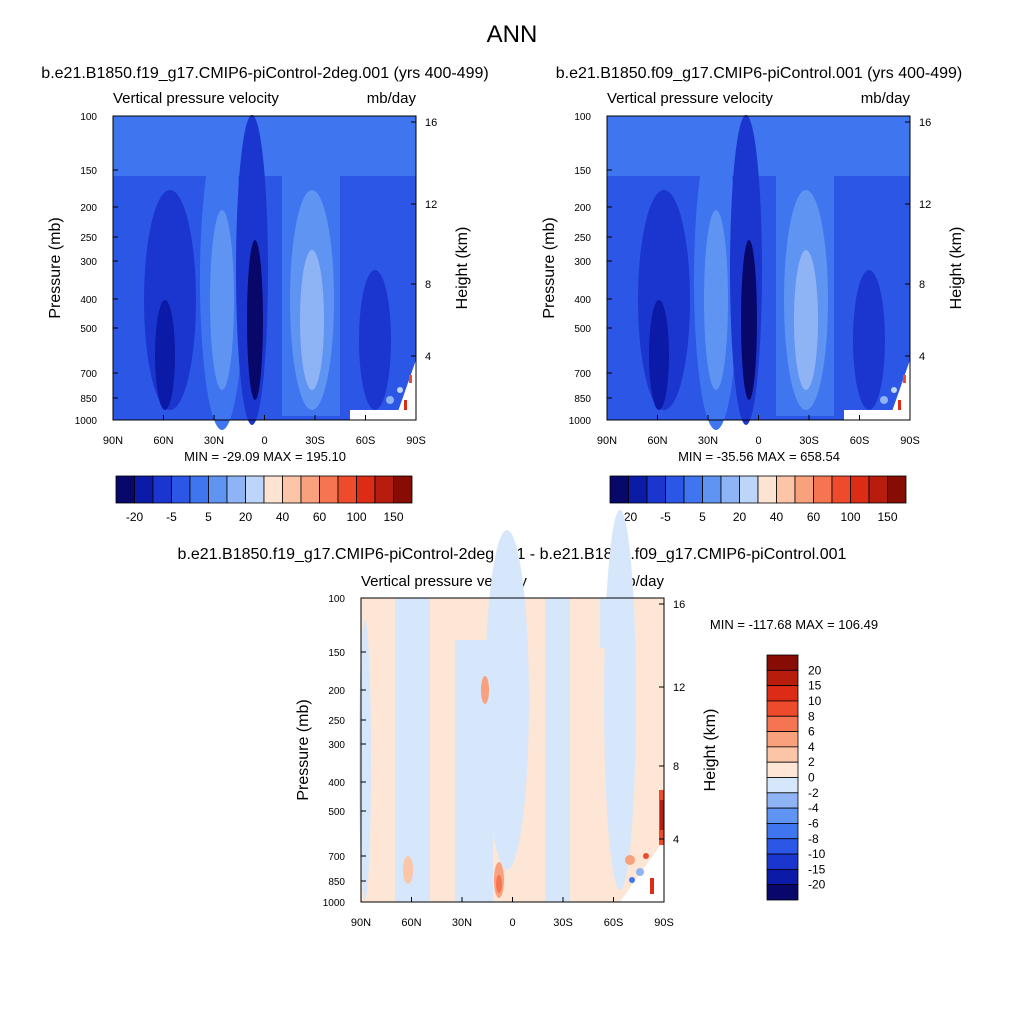 The height and width of the screenshot is (1029, 1024). What do you see at coordinates (113, 441) in the screenshot?
I see `x-tick-label: 90N` at bounding box center [113, 441].